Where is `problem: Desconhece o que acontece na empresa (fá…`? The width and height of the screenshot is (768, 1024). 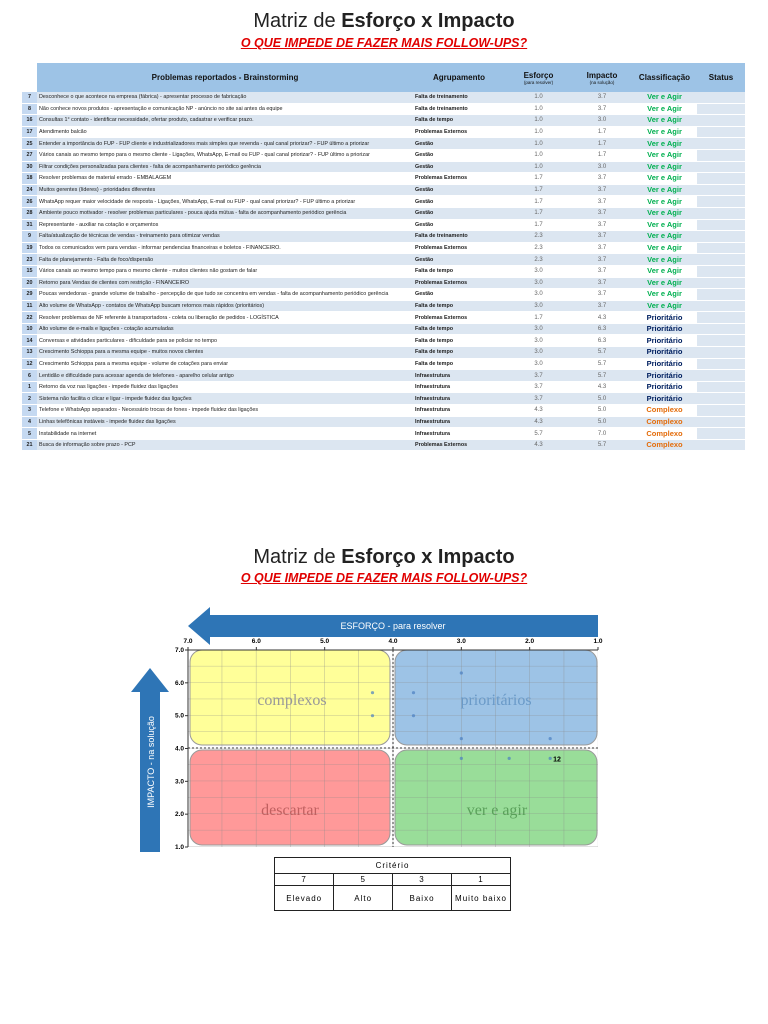 problem: Desconhece o que acontece na empresa (fá… is located at coordinates (225, 98).